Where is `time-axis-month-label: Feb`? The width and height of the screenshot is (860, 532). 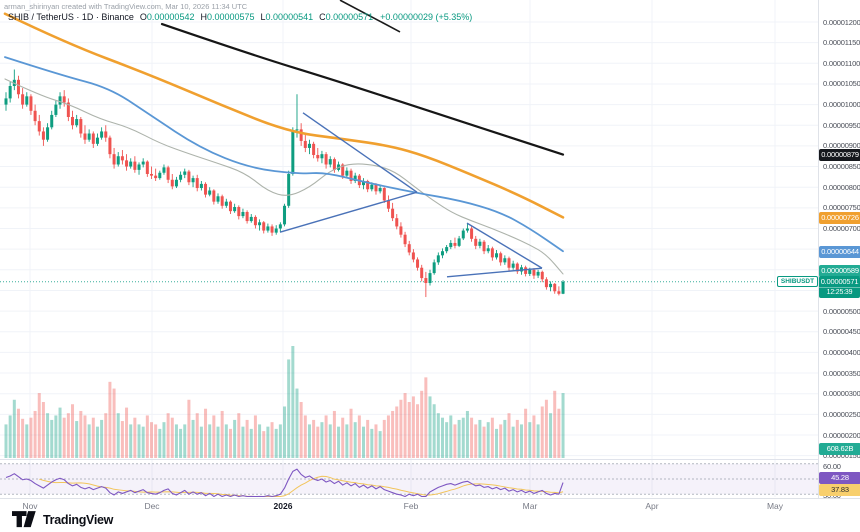 time-axis-month-label: Feb is located at coordinates (411, 506).